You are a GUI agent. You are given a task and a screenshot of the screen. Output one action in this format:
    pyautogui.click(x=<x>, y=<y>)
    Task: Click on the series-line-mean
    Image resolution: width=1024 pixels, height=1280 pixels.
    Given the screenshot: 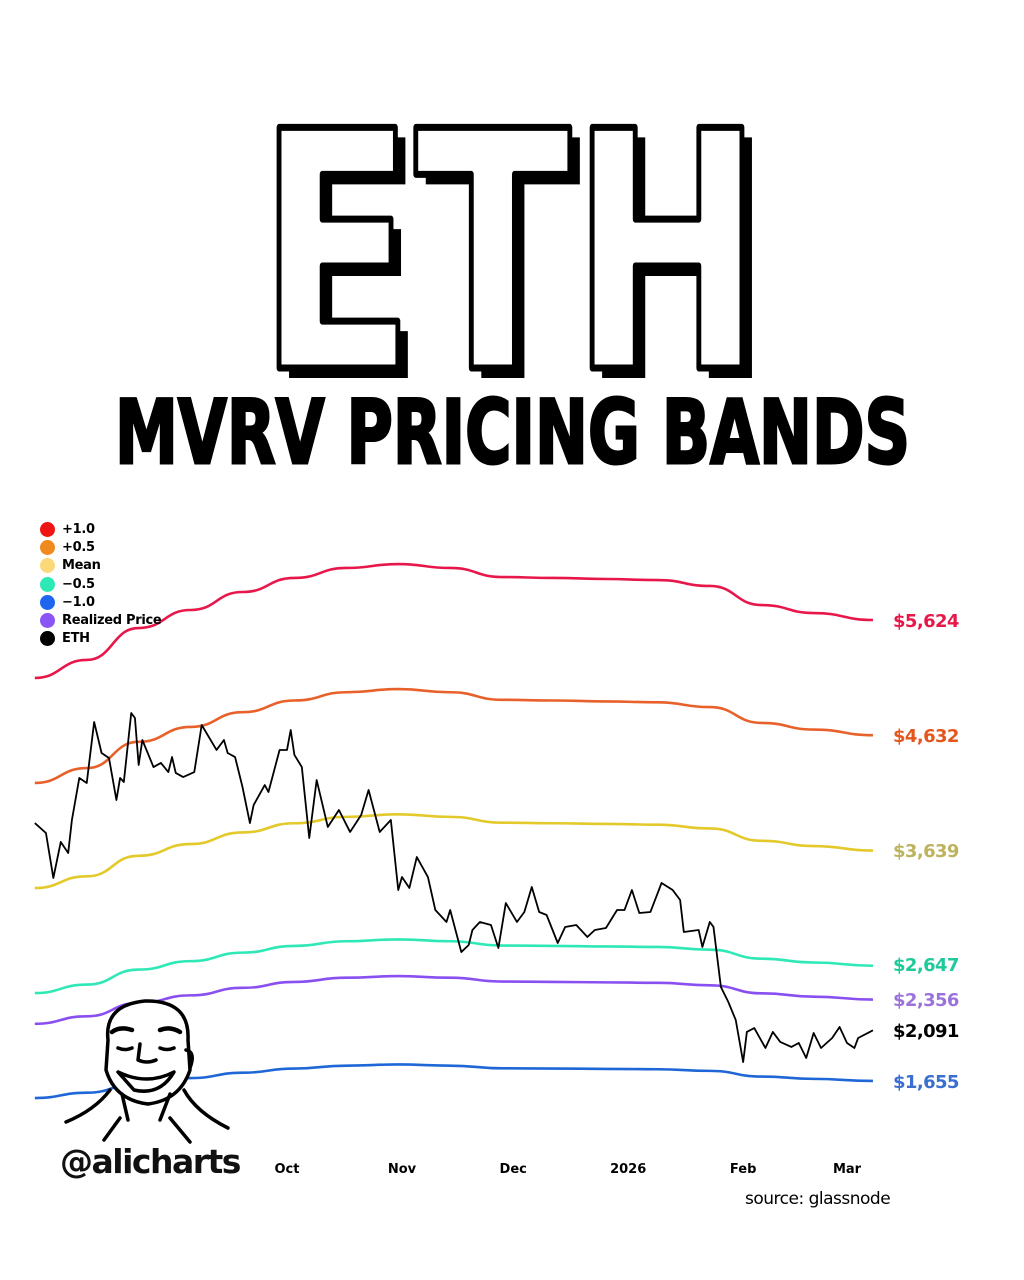 What is the action you would take?
    pyautogui.click(x=453, y=851)
    